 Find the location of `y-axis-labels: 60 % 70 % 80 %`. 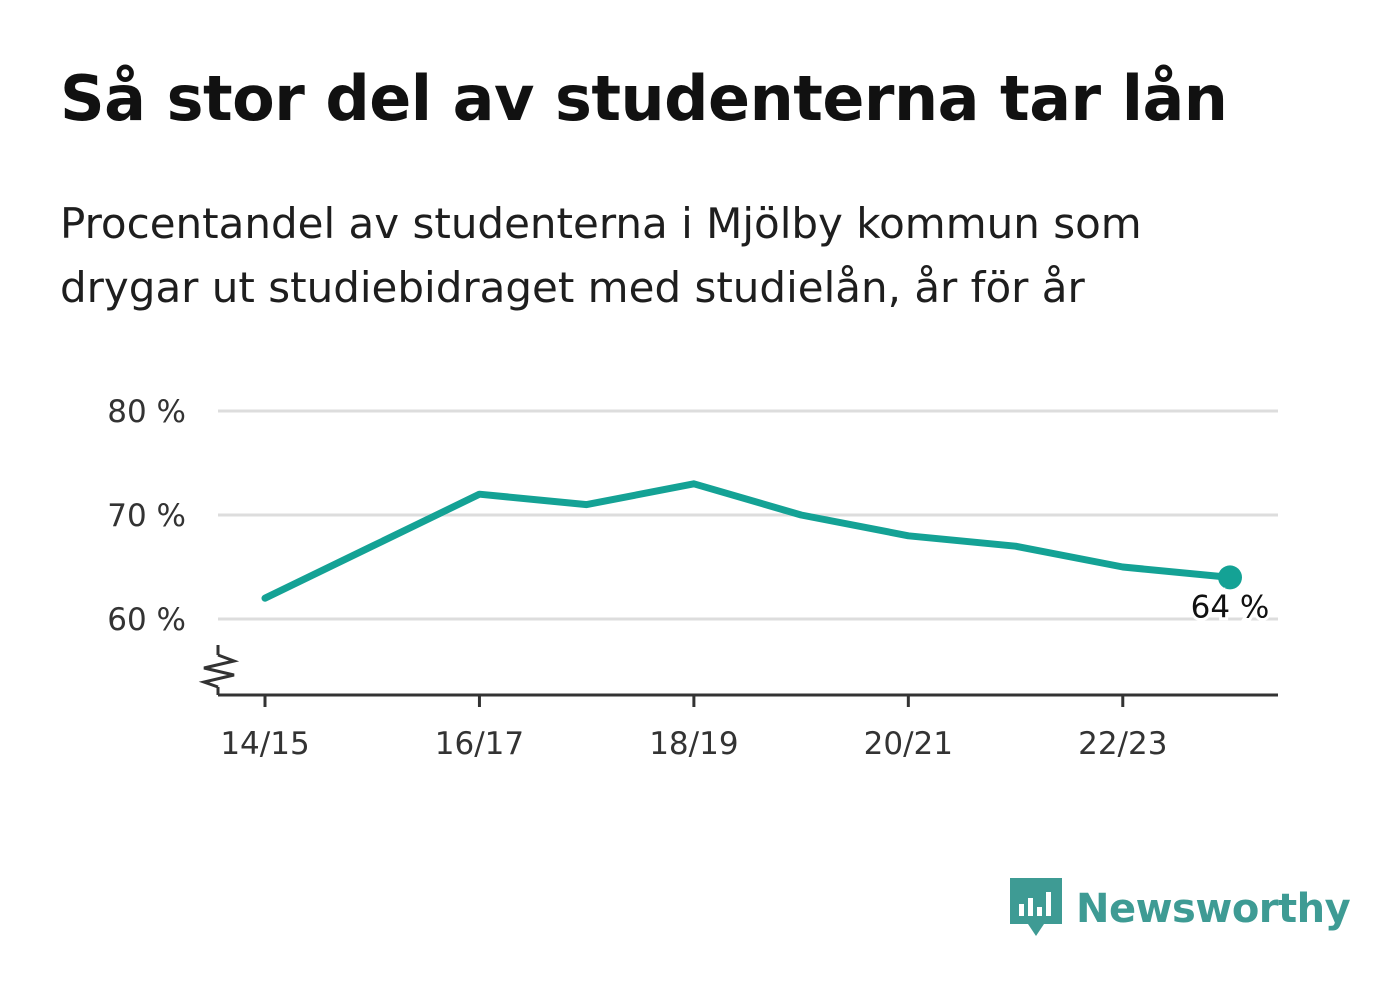

y-axis-labels: 60 % 70 % 80 % is located at coordinates (146, 516).